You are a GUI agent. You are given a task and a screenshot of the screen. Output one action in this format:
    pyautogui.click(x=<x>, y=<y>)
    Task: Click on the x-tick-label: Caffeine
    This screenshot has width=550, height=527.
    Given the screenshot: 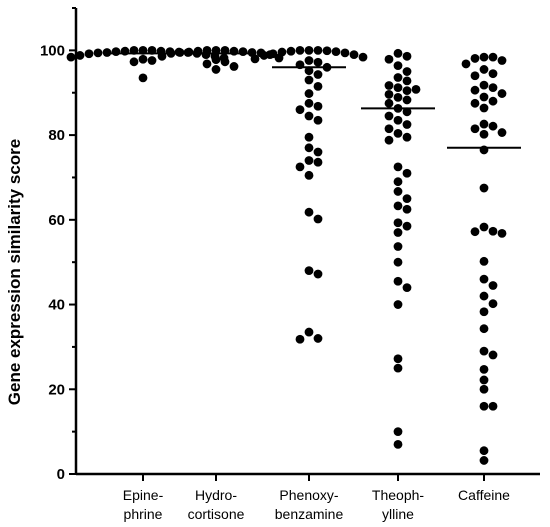 What is the action you would take?
    pyautogui.click(x=484, y=495)
    